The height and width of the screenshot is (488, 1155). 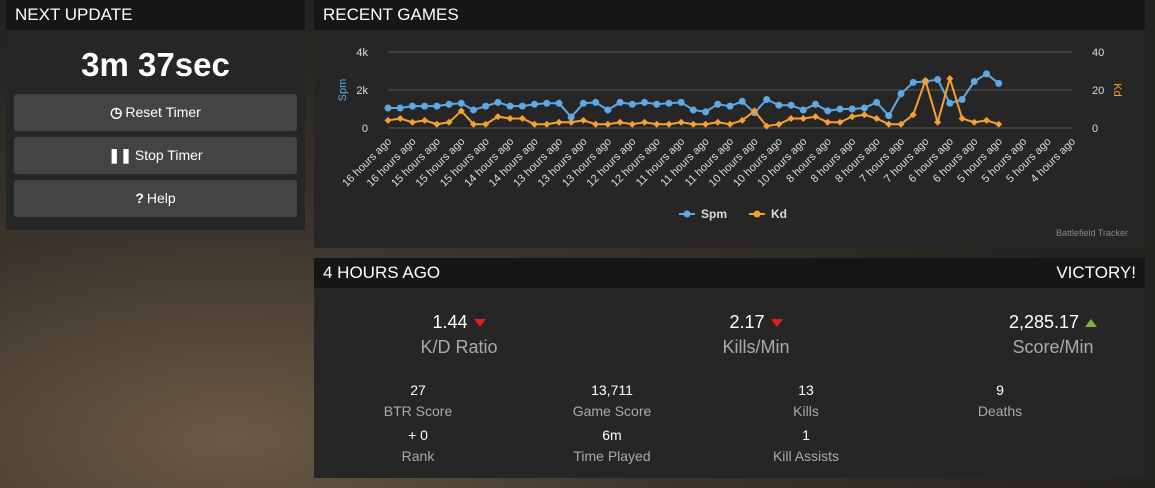 What do you see at coordinates (714, 214) in the screenshot?
I see `legend-label: Spm` at bounding box center [714, 214].